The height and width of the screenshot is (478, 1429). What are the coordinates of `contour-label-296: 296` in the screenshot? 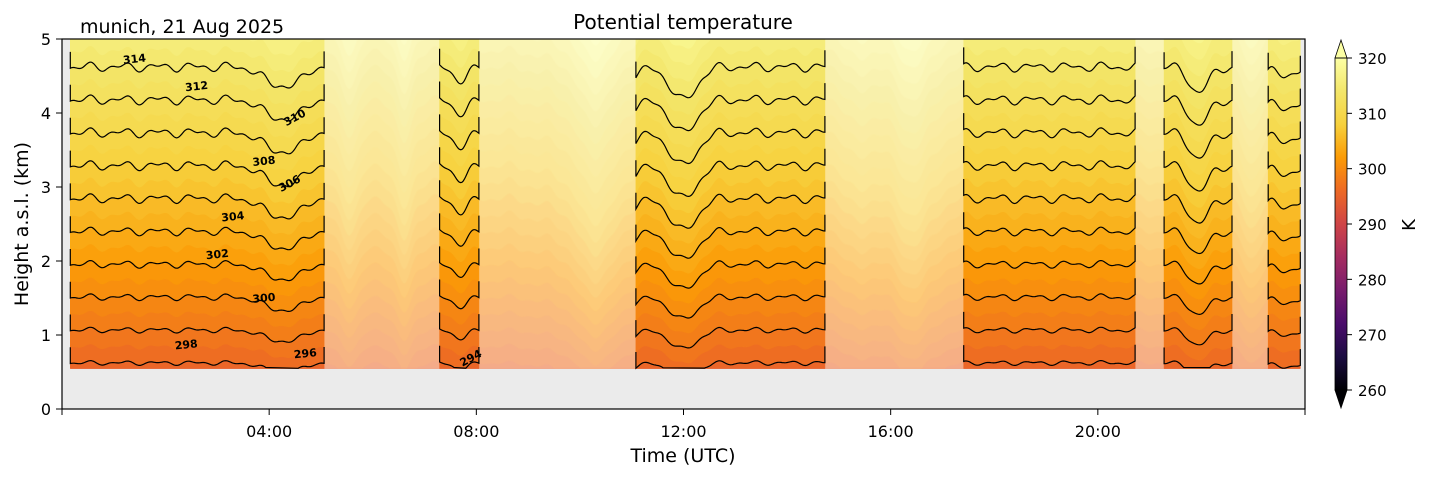 It's located at (305, 353).